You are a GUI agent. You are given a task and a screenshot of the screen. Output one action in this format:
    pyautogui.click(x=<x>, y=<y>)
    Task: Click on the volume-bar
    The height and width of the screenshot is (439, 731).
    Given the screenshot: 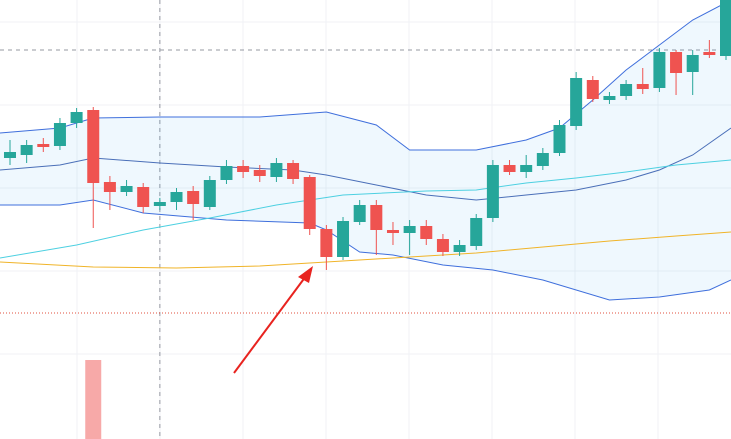 What is the action you would take?
    pyautogui.click(x=93, y=399)
    